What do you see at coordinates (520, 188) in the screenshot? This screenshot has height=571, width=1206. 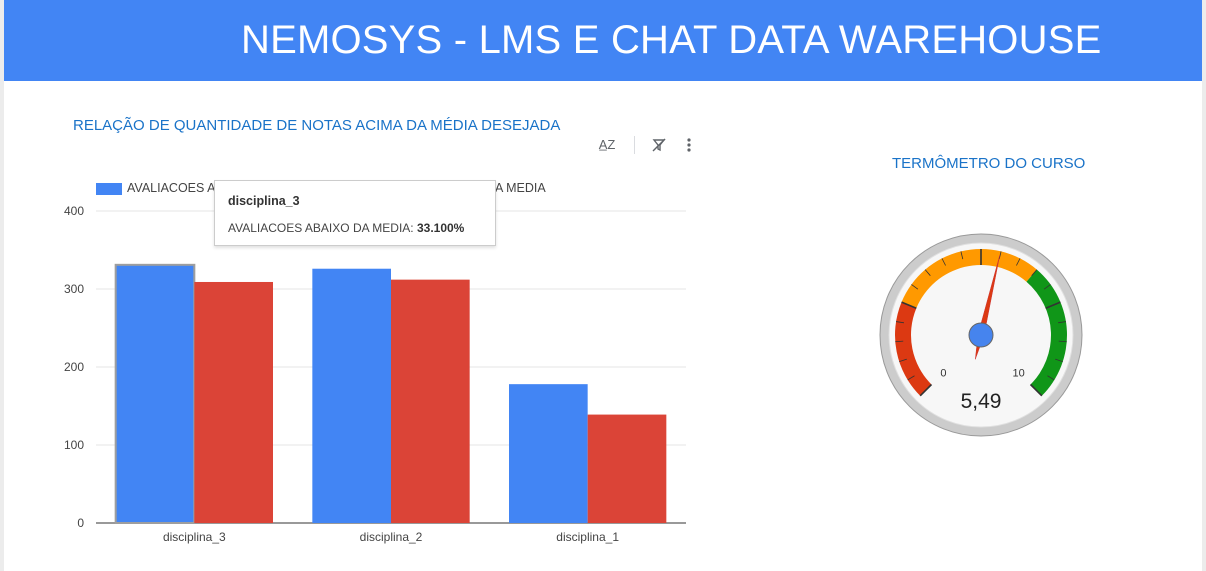 I see `legend-label-abaixo: A MEDIA` at bounding box center [520, 188].